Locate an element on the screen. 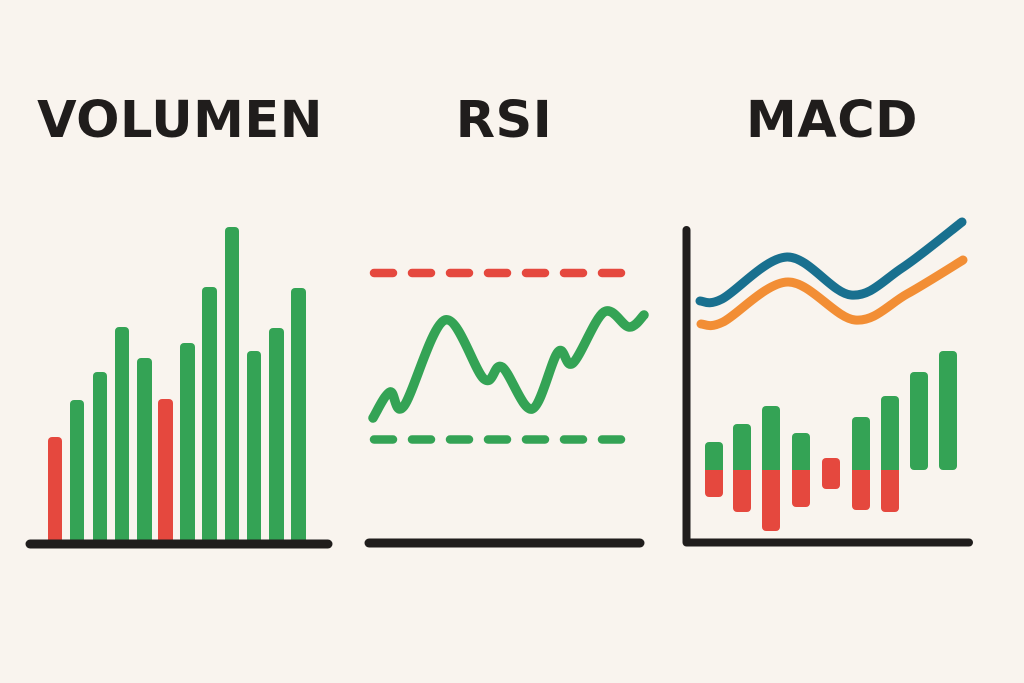  title-volumen: VOLUMEN is located at coordinates (180, 120).